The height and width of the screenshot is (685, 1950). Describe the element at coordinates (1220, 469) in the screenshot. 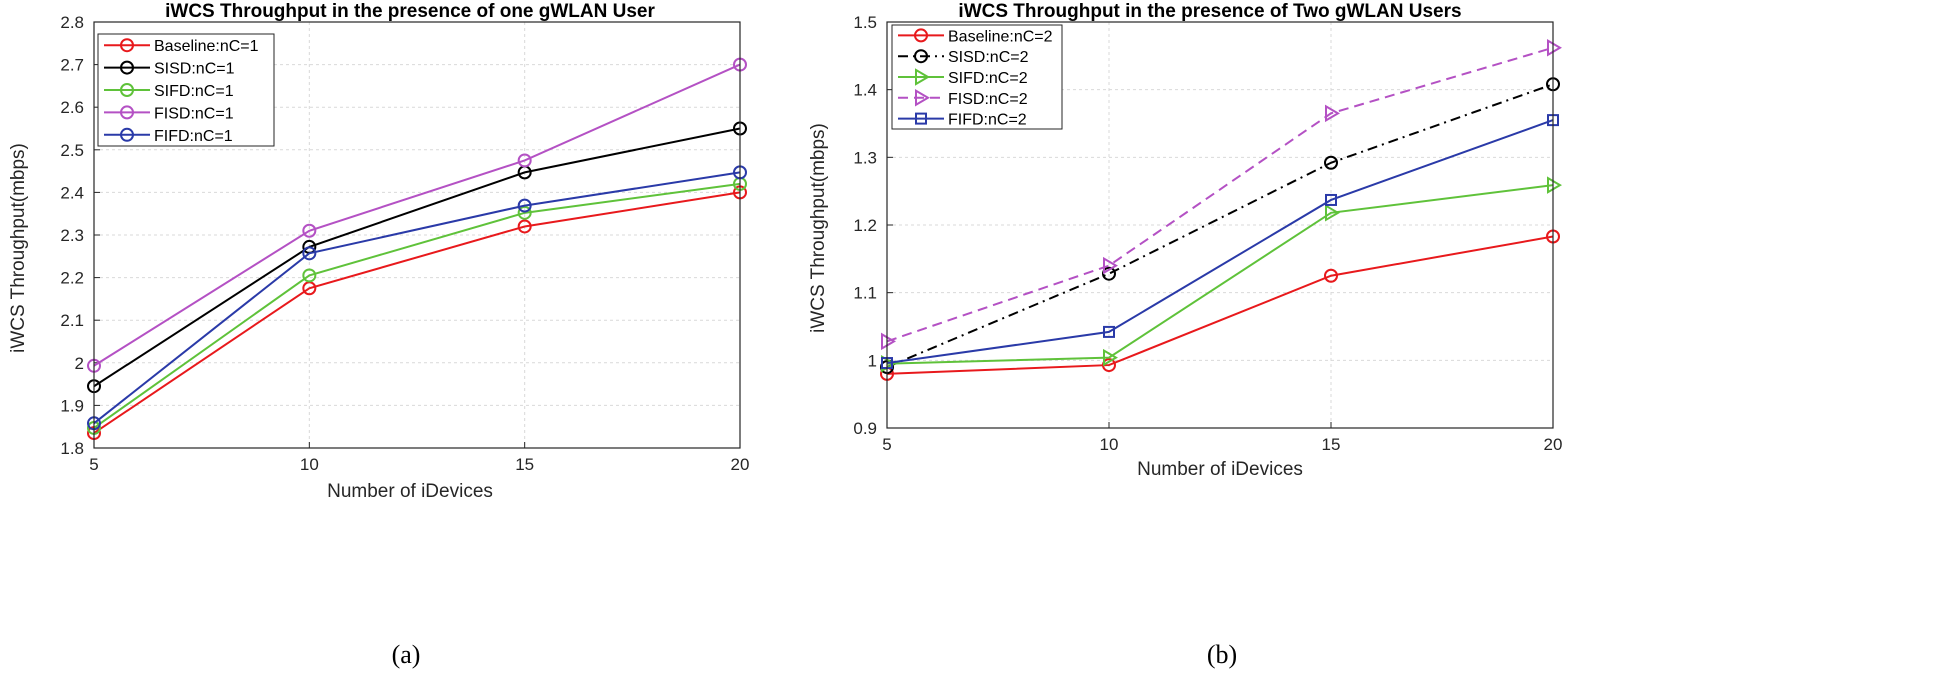

I see `chart-b-xlabel: Number of iDevices` at that location.